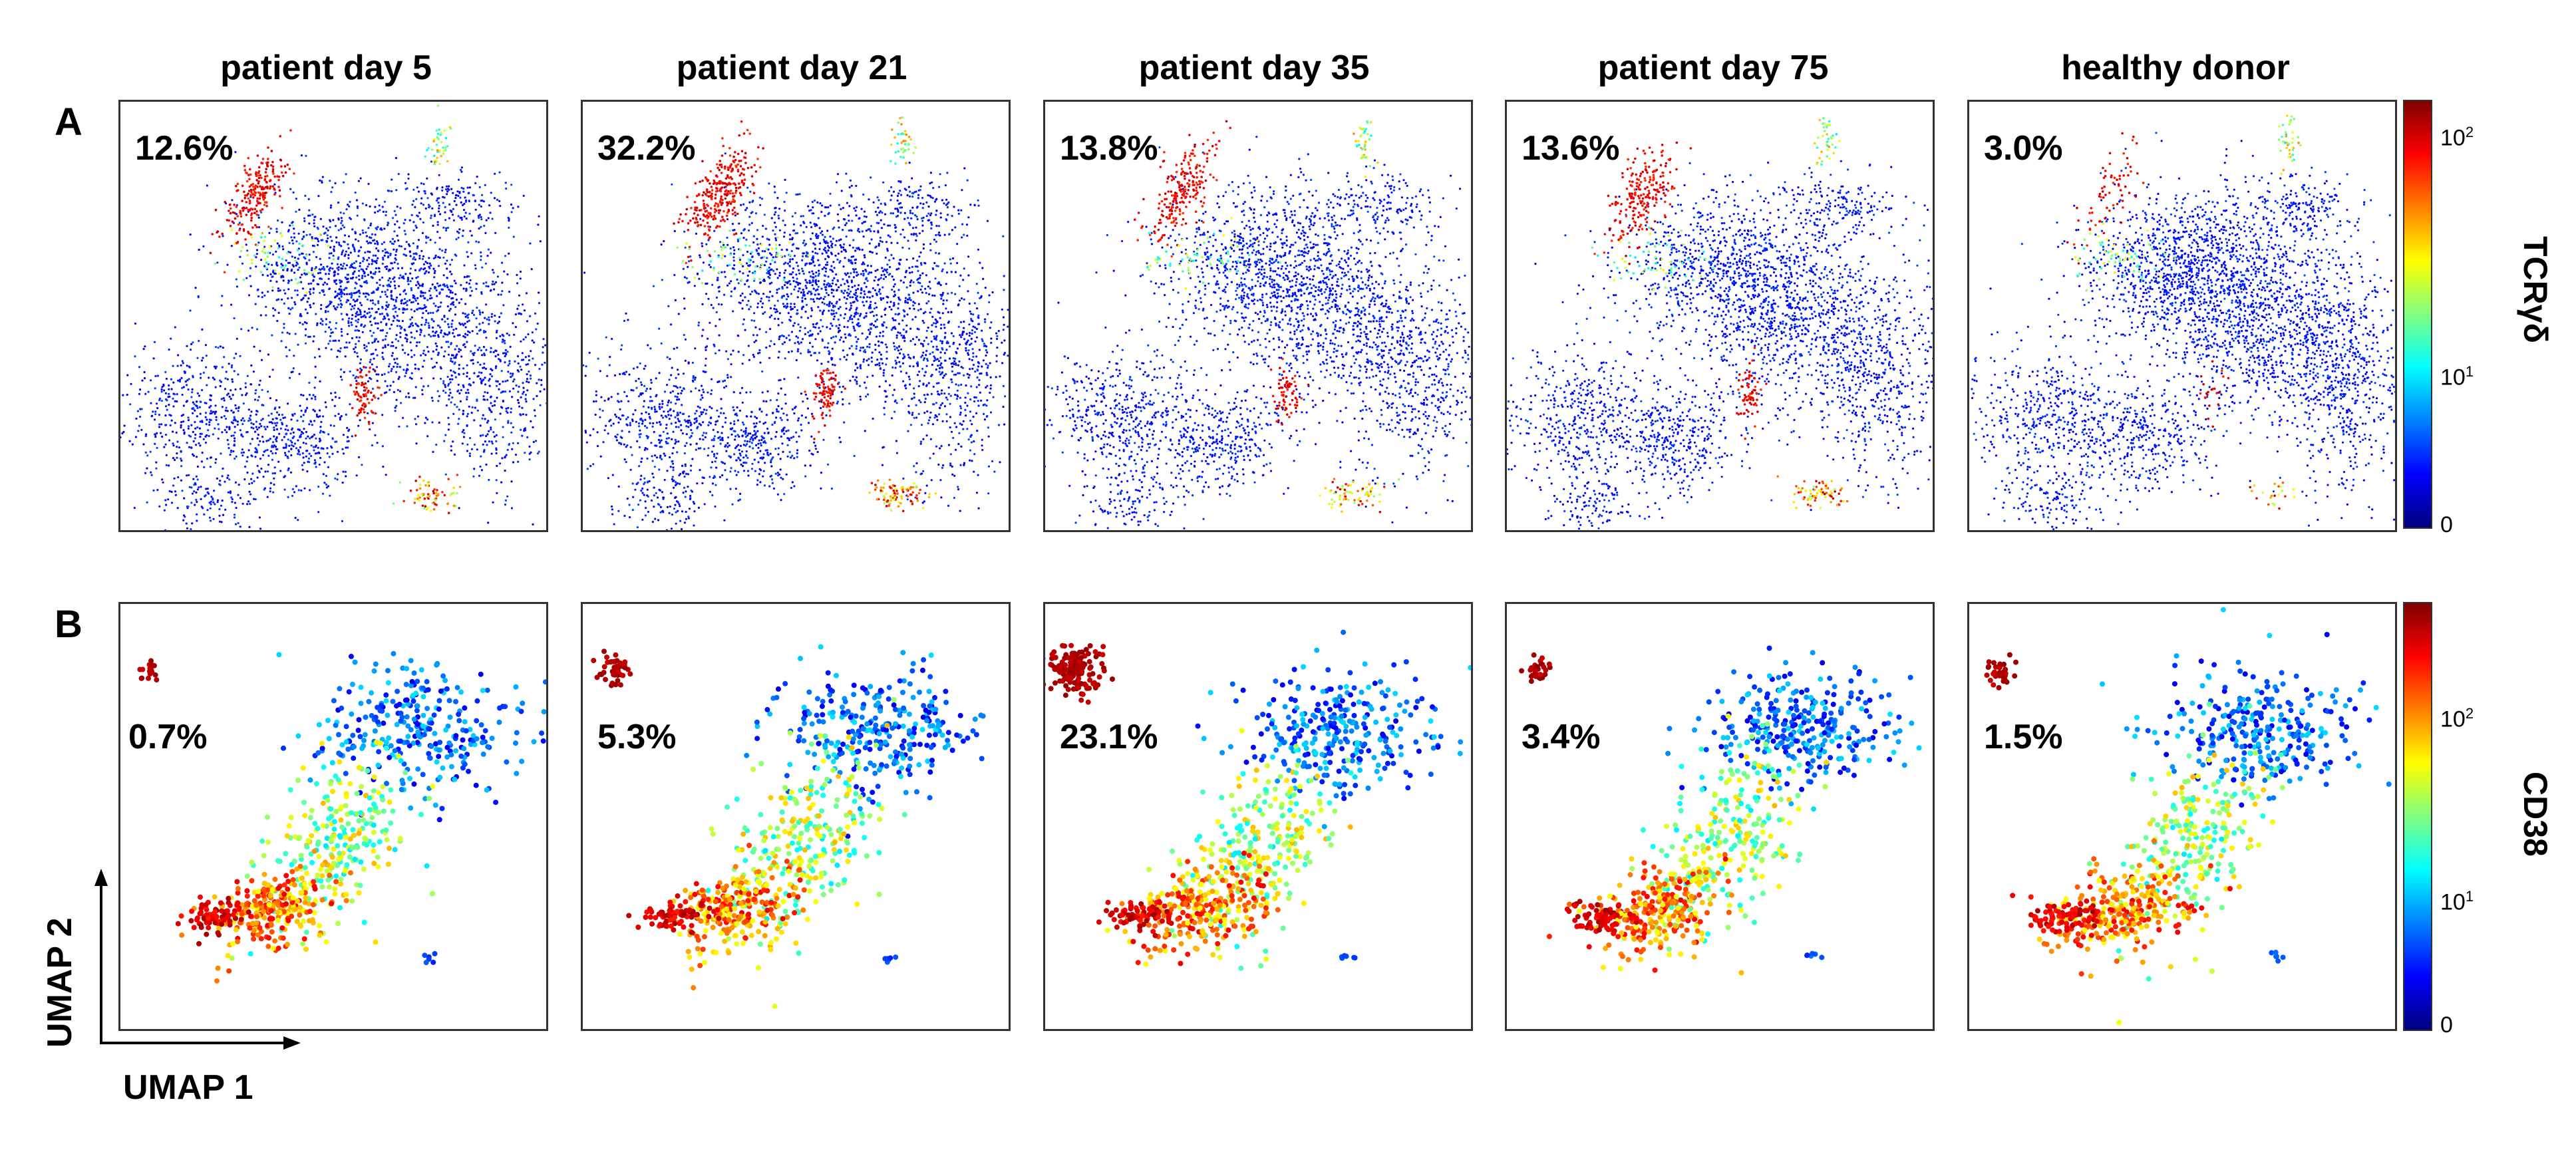  I want to click on colorbar-tcrgd, so click(2417, 314).